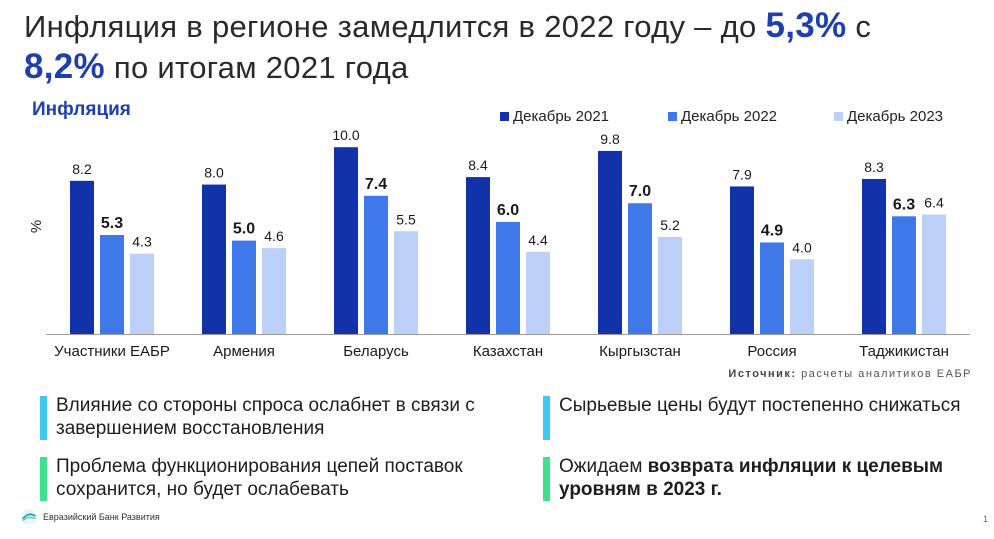 This screenshot has height=539, width=994. I want to click on data-label-2-6: 4.9, so click(772, 230).